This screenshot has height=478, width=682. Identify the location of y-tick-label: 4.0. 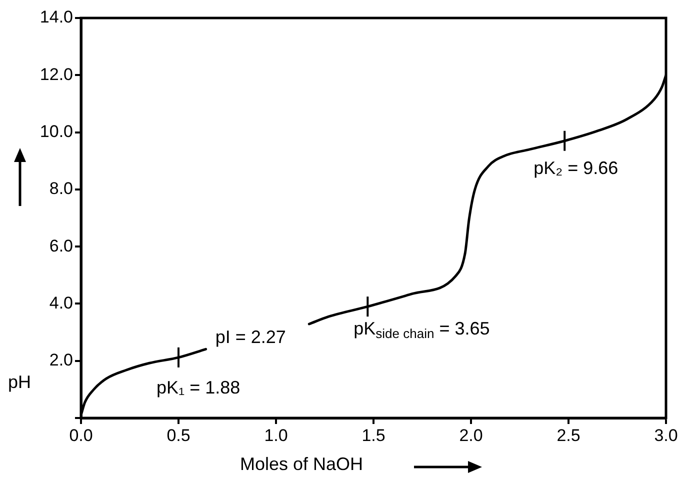
(61, 302).